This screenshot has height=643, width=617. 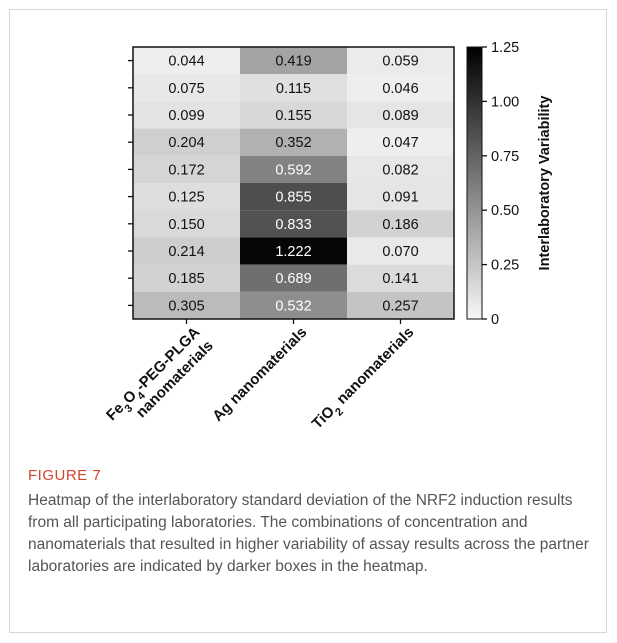 I want to click on cell-value-label: 0.082, so click(x=400, y=170).